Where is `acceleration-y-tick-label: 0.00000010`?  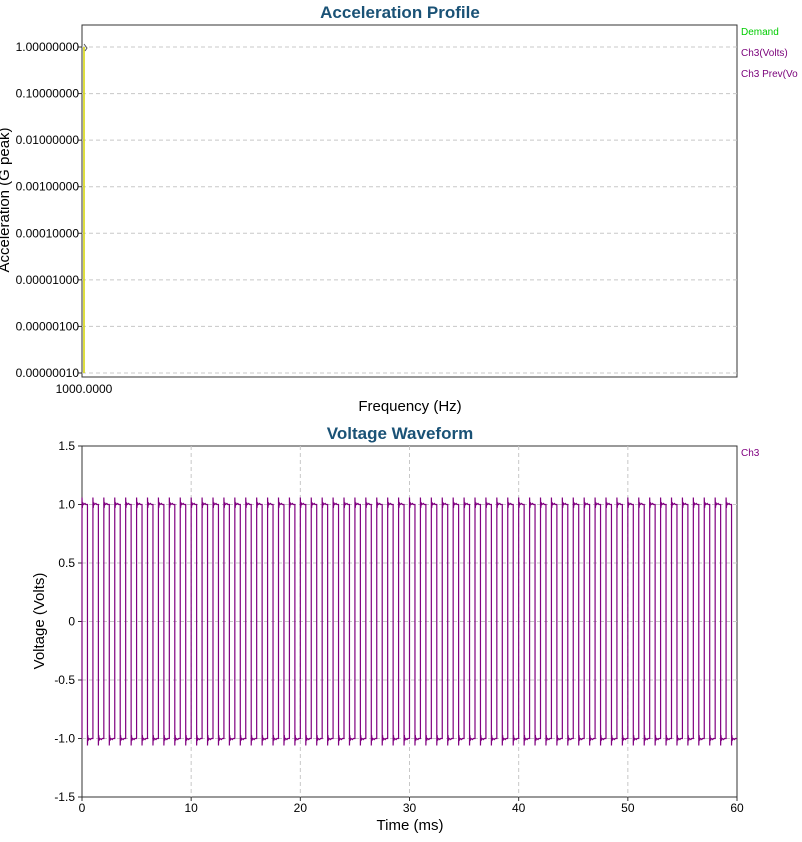
acceleration-y-tick-label: 0.00000010 is located at coordinates (48, 373).